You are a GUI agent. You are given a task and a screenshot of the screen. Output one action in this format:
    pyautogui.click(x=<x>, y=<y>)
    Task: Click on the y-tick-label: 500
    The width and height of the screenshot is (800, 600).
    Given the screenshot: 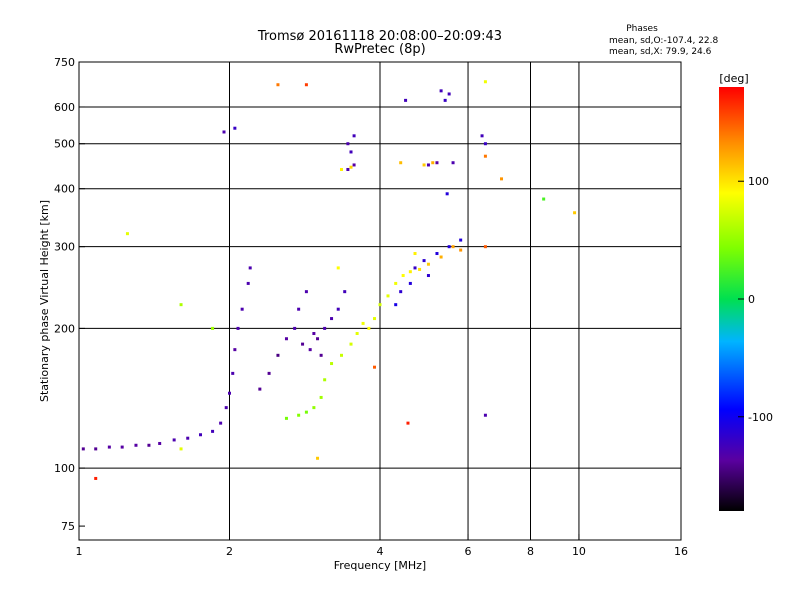 What is the action you would take?
    pyautogui.click(x=64, y=144)
    